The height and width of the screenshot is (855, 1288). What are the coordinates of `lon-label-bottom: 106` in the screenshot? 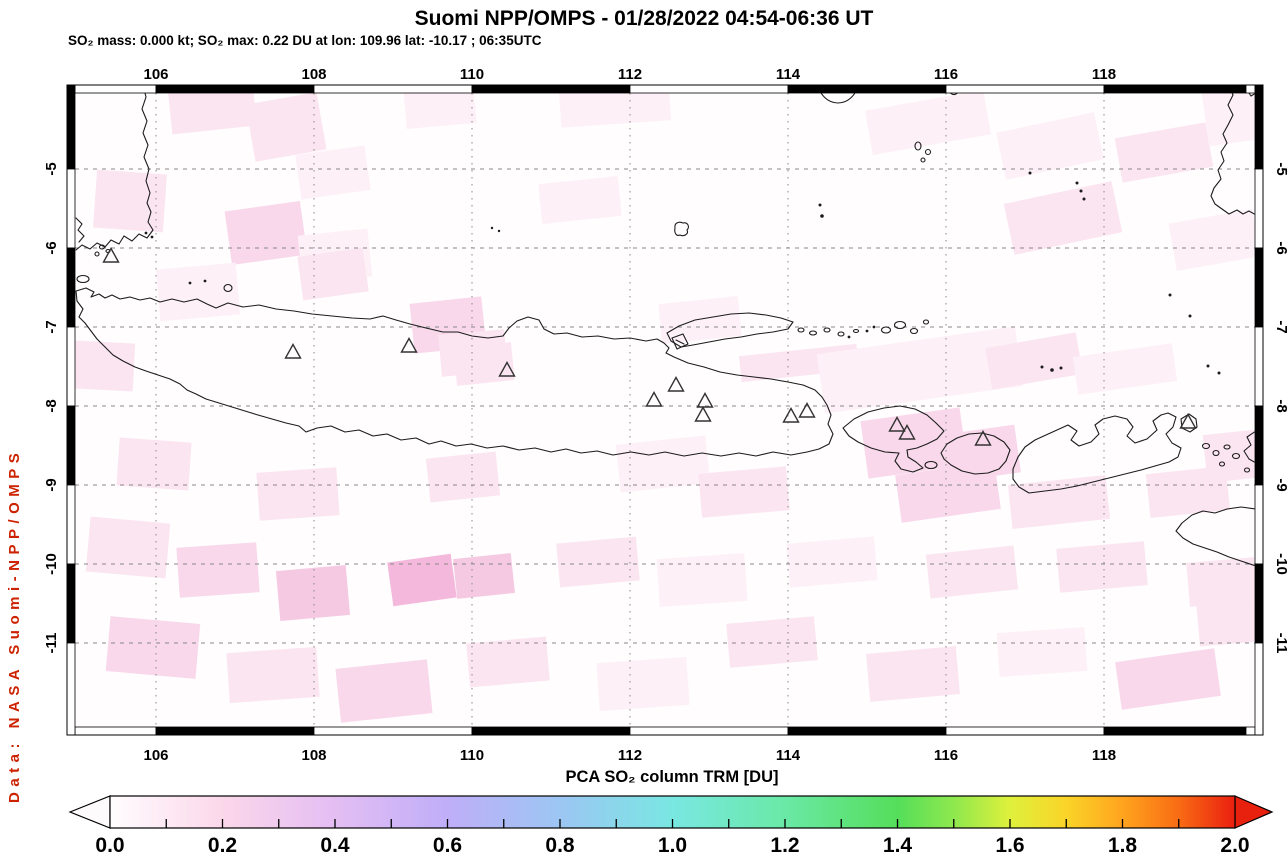 It's located at (155, 755).